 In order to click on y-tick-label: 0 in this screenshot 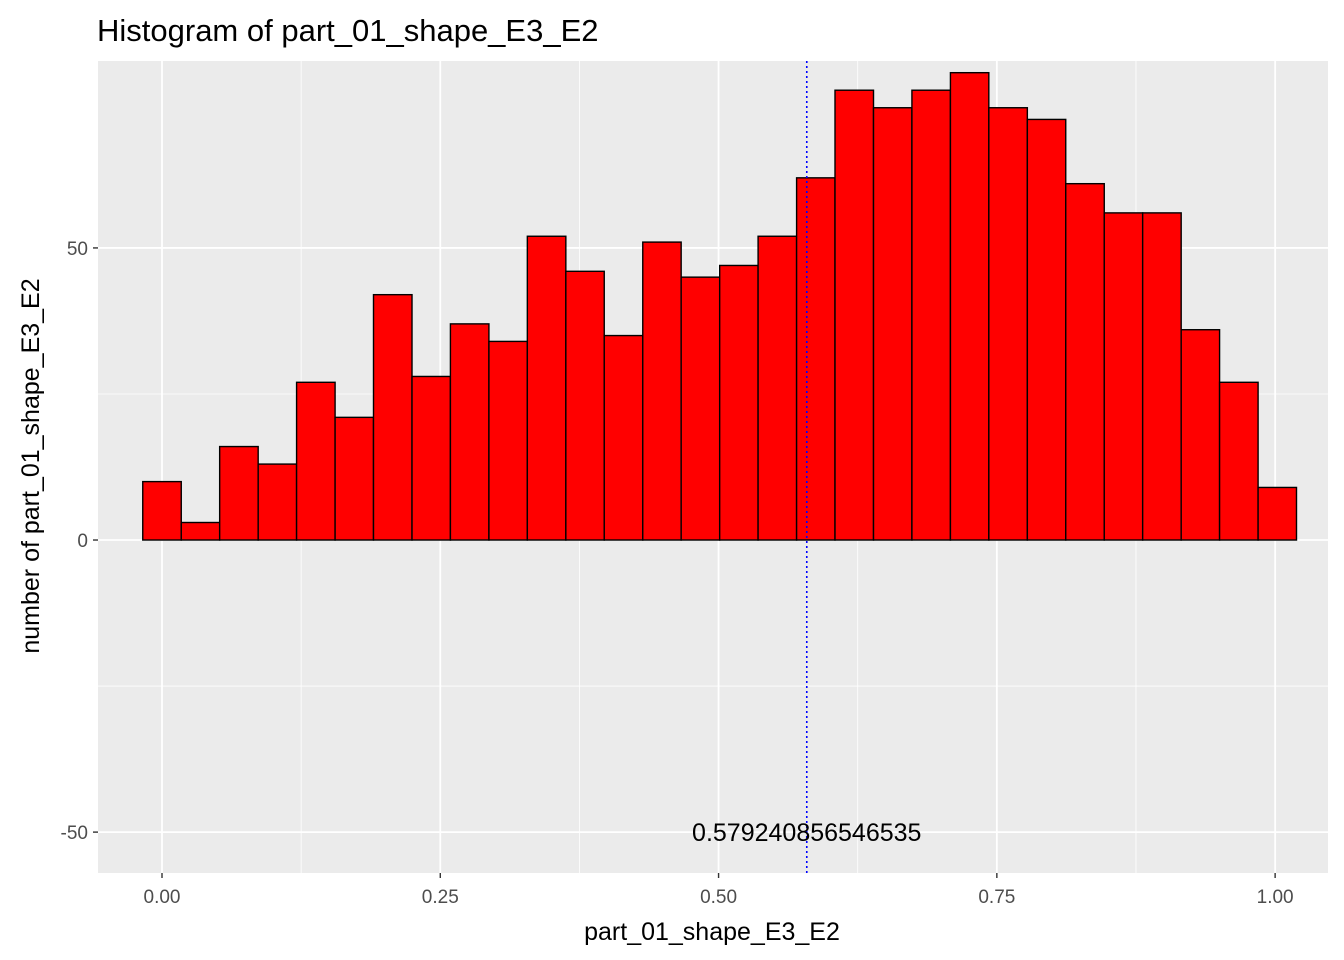, I will do `click(82, 541)`.